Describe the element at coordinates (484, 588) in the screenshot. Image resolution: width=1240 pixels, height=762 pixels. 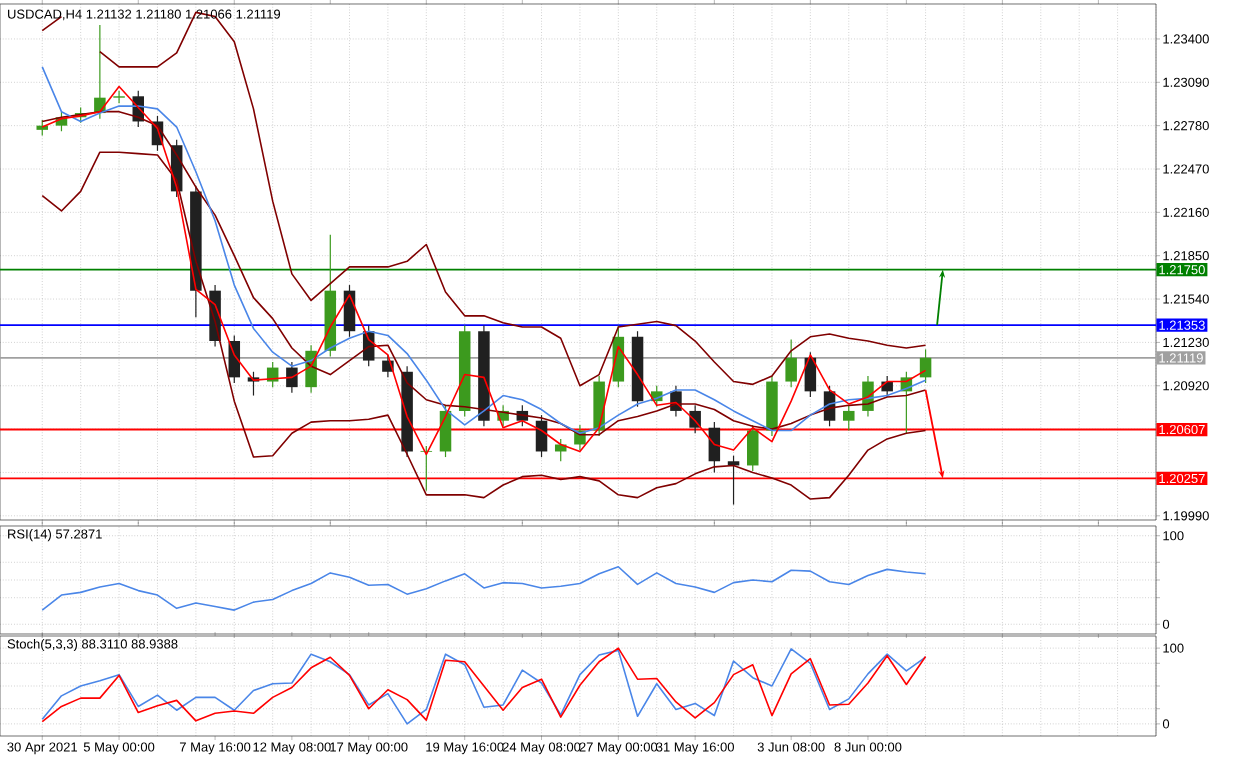
I see `line-series` at that location.